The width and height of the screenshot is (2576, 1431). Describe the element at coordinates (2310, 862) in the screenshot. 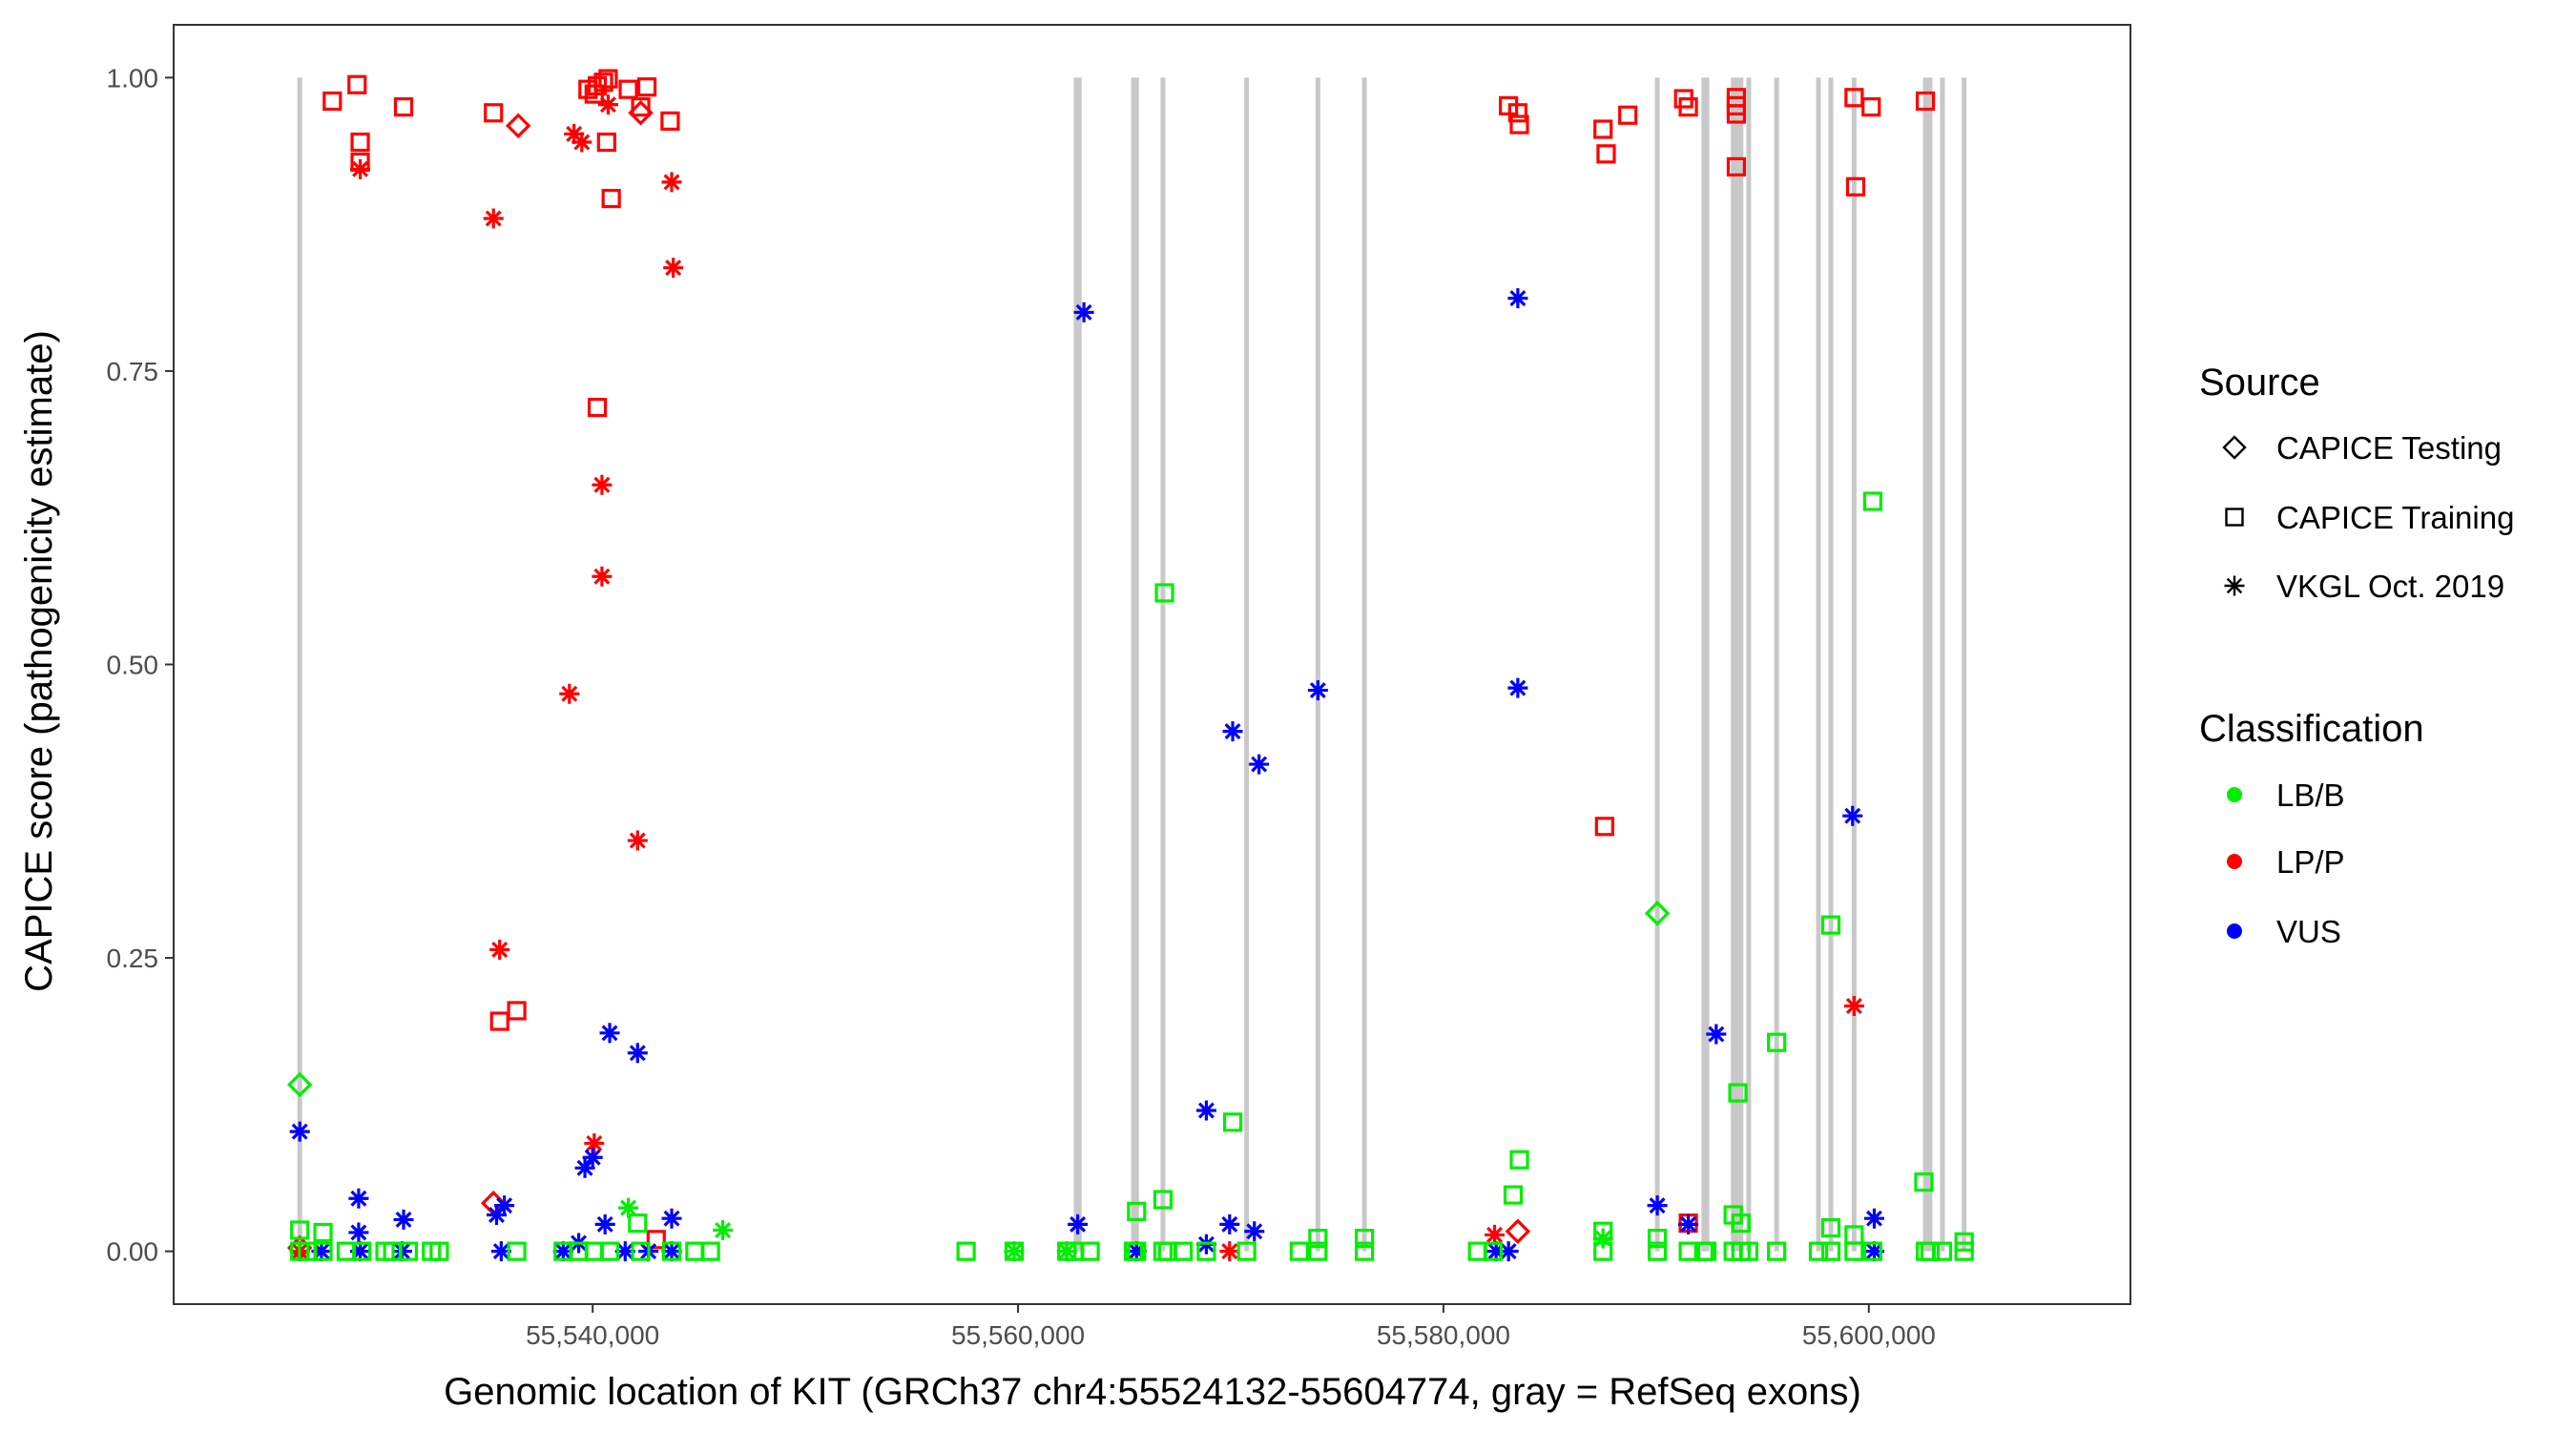

I see `legend-label: LP/P` at that location.